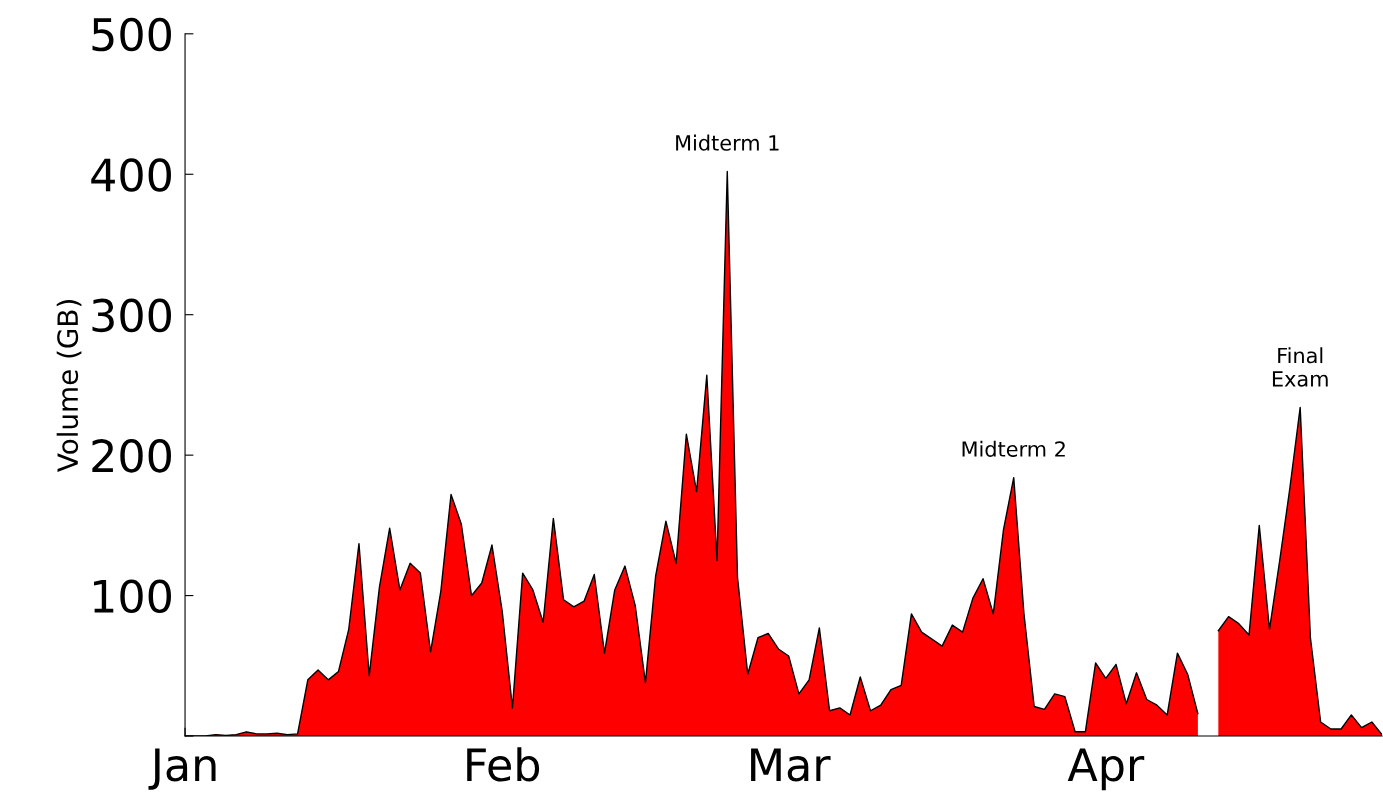  What do you see at coordinates (132, 596) in the screenshot?
I see `y-tick-label: 100` at bounding box center [132, 596].